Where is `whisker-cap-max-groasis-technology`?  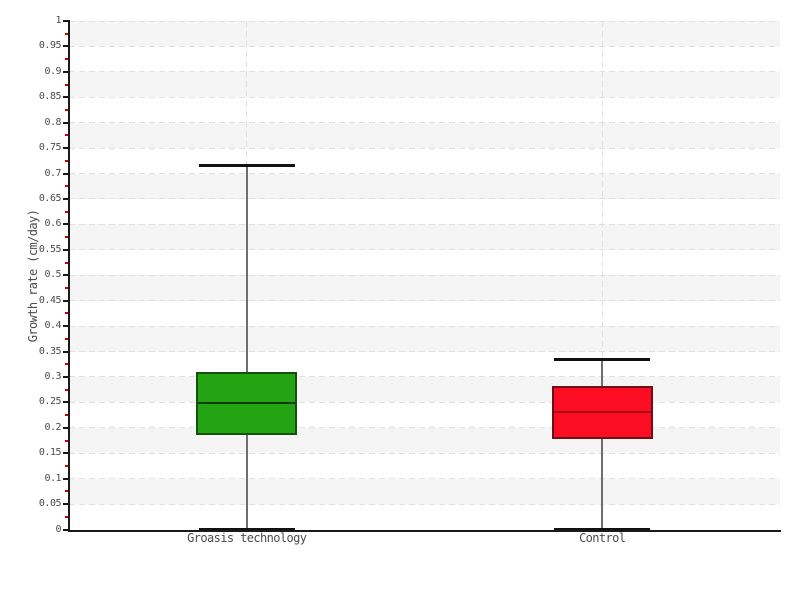 whisker-cap-max-groasis-technology is located at coordinates (246, 166).